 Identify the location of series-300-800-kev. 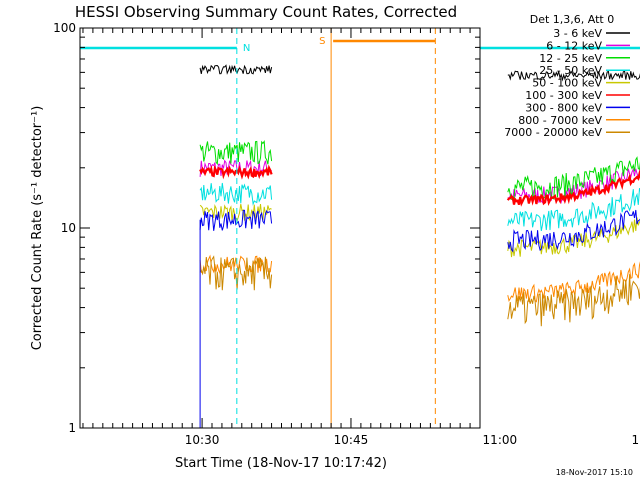
(419, 231).